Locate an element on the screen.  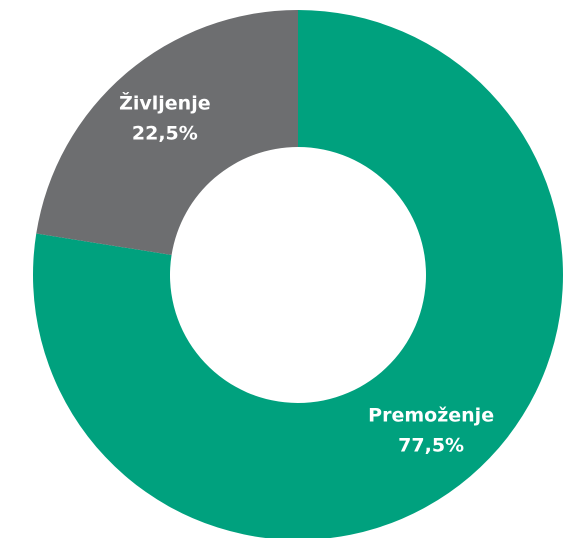
slice-label: Premoženje is located at coordinates (431, 415).